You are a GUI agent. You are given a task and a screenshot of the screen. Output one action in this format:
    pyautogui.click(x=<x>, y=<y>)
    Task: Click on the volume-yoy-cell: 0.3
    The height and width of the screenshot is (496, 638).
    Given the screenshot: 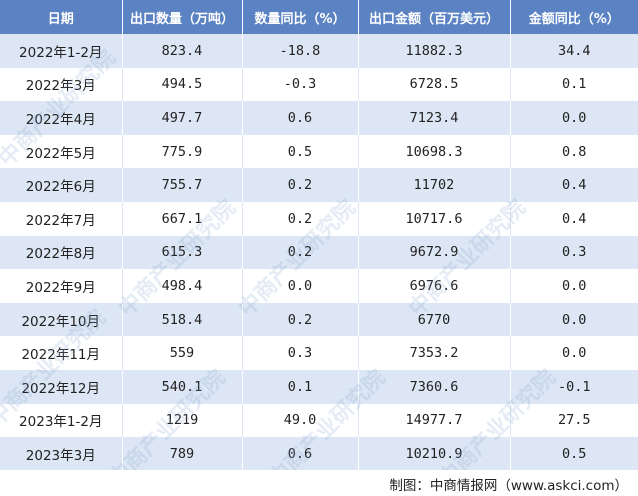 What is the action you would take?
    pyautogui.click(x=300, y=353)
    